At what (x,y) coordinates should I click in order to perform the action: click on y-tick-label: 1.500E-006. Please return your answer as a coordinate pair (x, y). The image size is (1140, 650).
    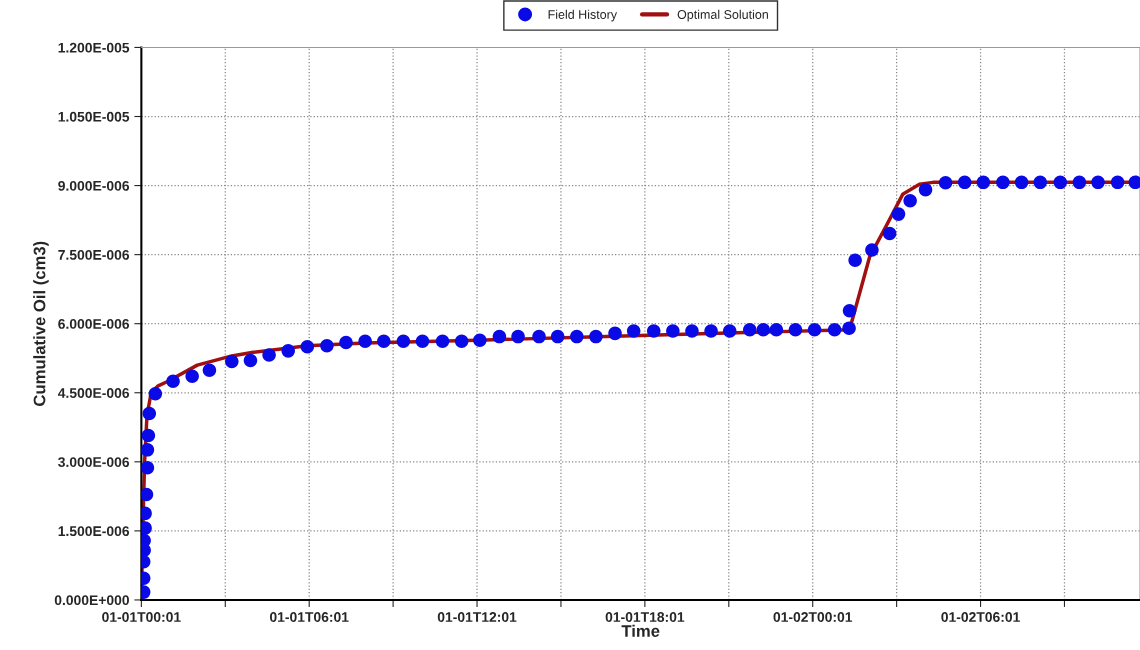
    Looking at the image, I should click on (94, 531).